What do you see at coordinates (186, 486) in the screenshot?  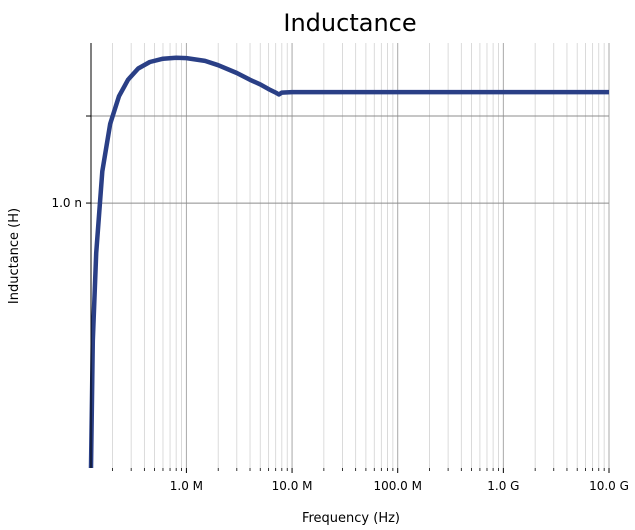 I see `x-tick-label: 1.0 M` at bounding box center [186, 486].